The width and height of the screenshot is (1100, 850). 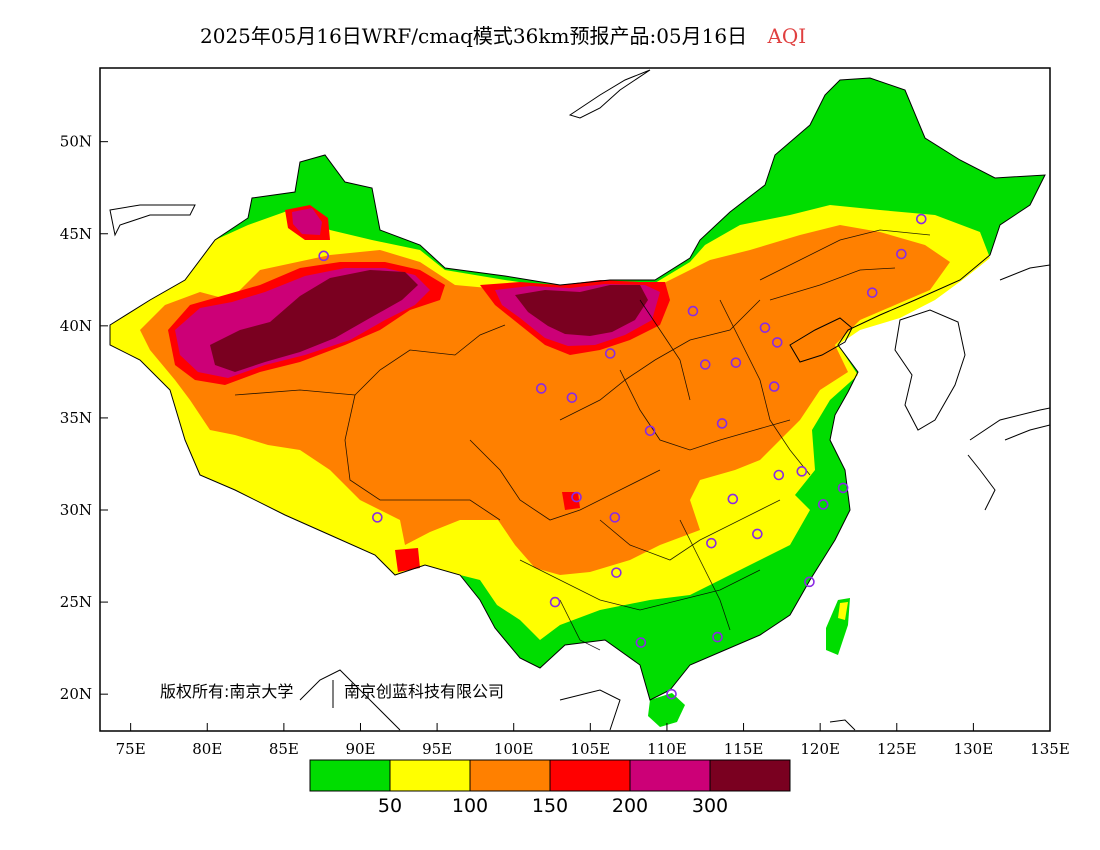 I want to click on lat-tick-label: 25N, so click(x=76, y=602).